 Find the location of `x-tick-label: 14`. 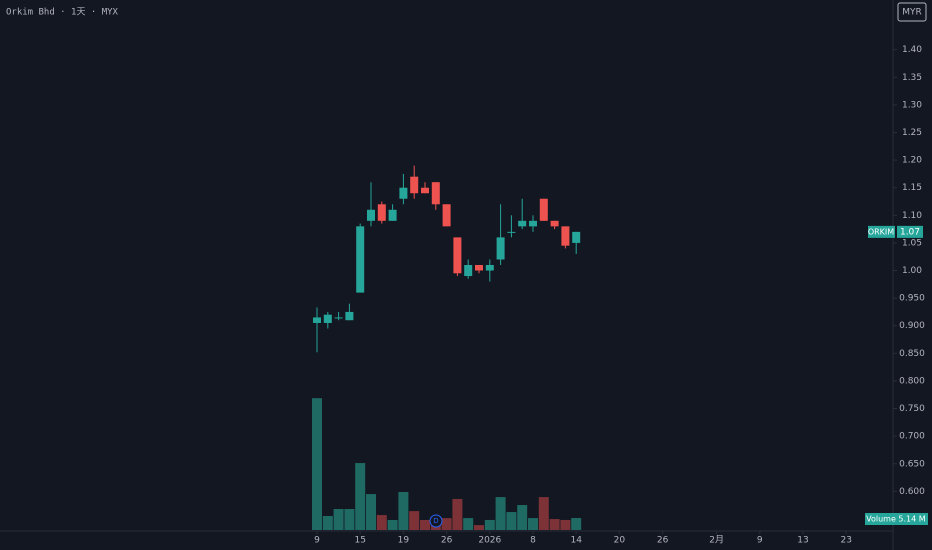

x-tick-label: 14 is located at coordinates (576, 541).